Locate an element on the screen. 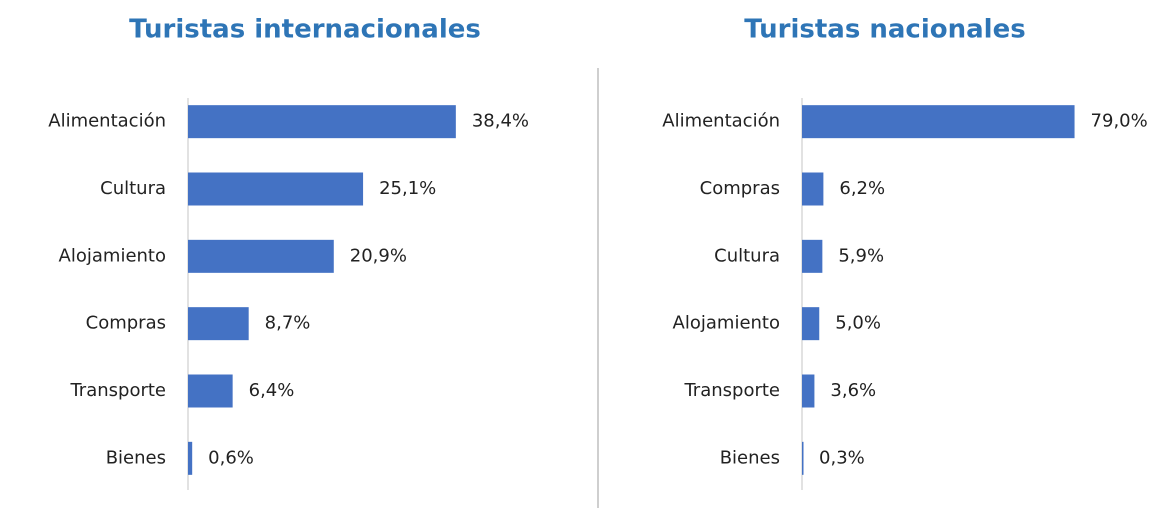 The image size is (1163, 512). chart-title: Turistas internacionales is located at coordinates (305, 30).